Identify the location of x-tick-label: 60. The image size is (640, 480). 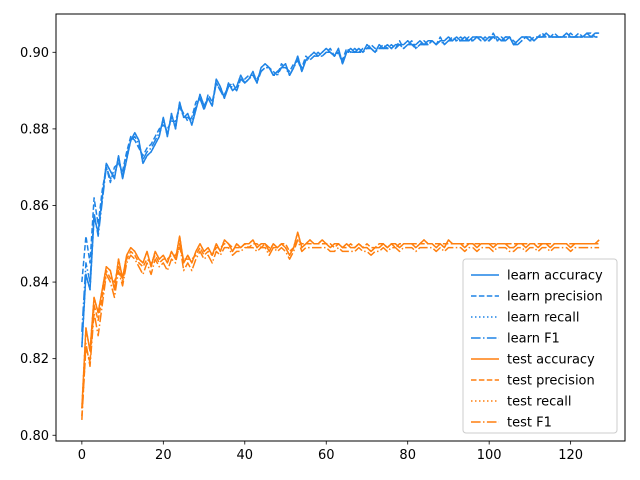
(326, 455).